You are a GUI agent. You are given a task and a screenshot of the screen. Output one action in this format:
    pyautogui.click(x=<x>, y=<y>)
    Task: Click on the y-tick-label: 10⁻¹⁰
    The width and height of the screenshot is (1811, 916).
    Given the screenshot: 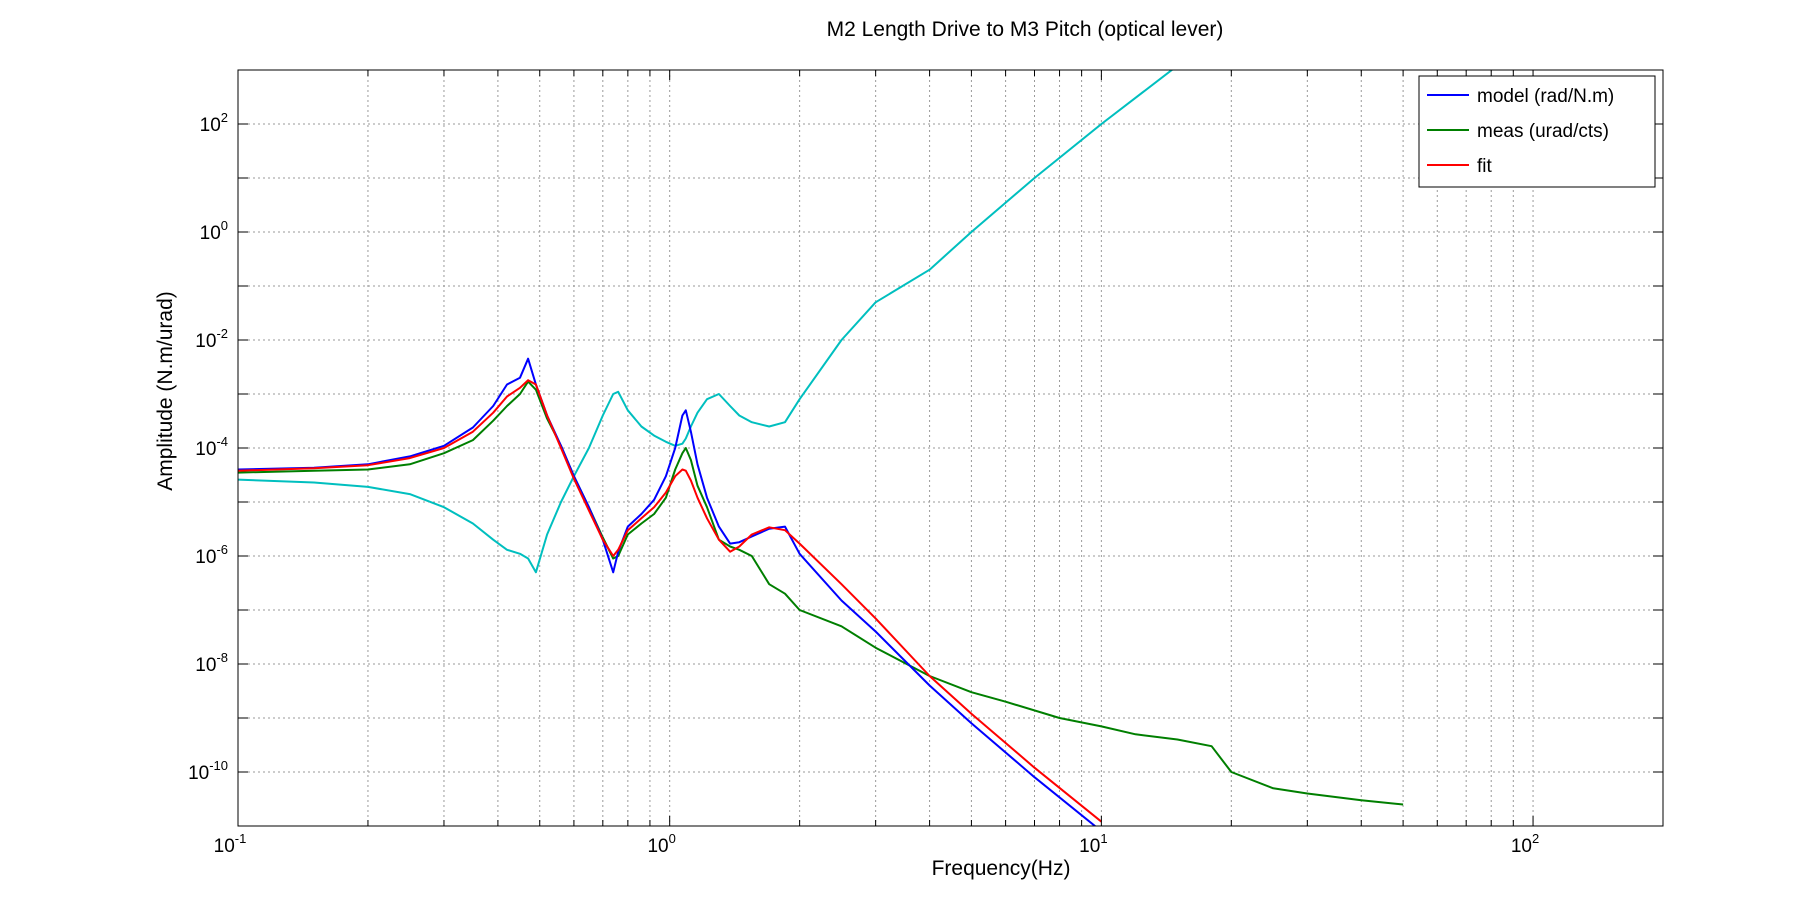 What is the action you would take?
    pyautogui.click(x=208, y=771)
    